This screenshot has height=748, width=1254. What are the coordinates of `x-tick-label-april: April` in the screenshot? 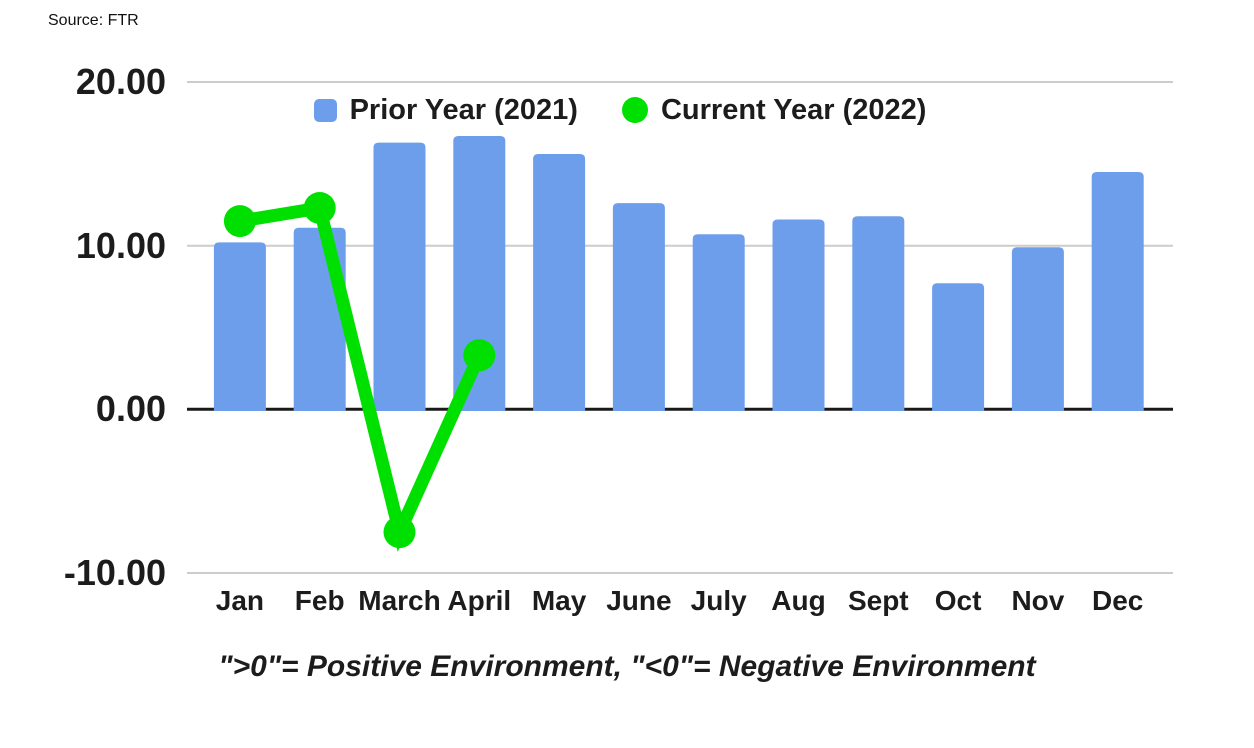 It's located at (479, 600).